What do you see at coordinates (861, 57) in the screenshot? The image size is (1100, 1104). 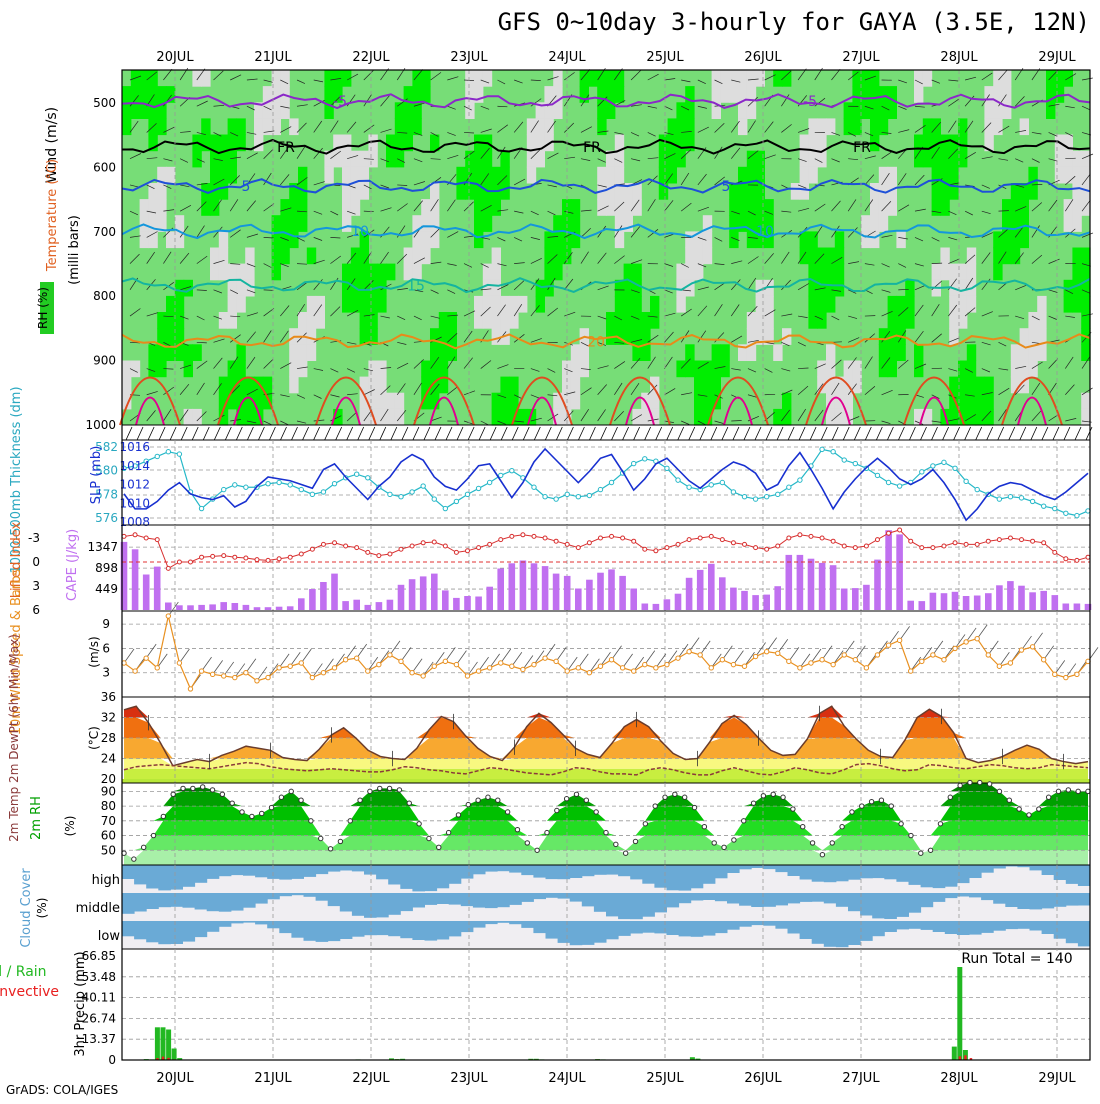 I see `x-tick-label-top: 27JUL` at bounding box center [861, 57].